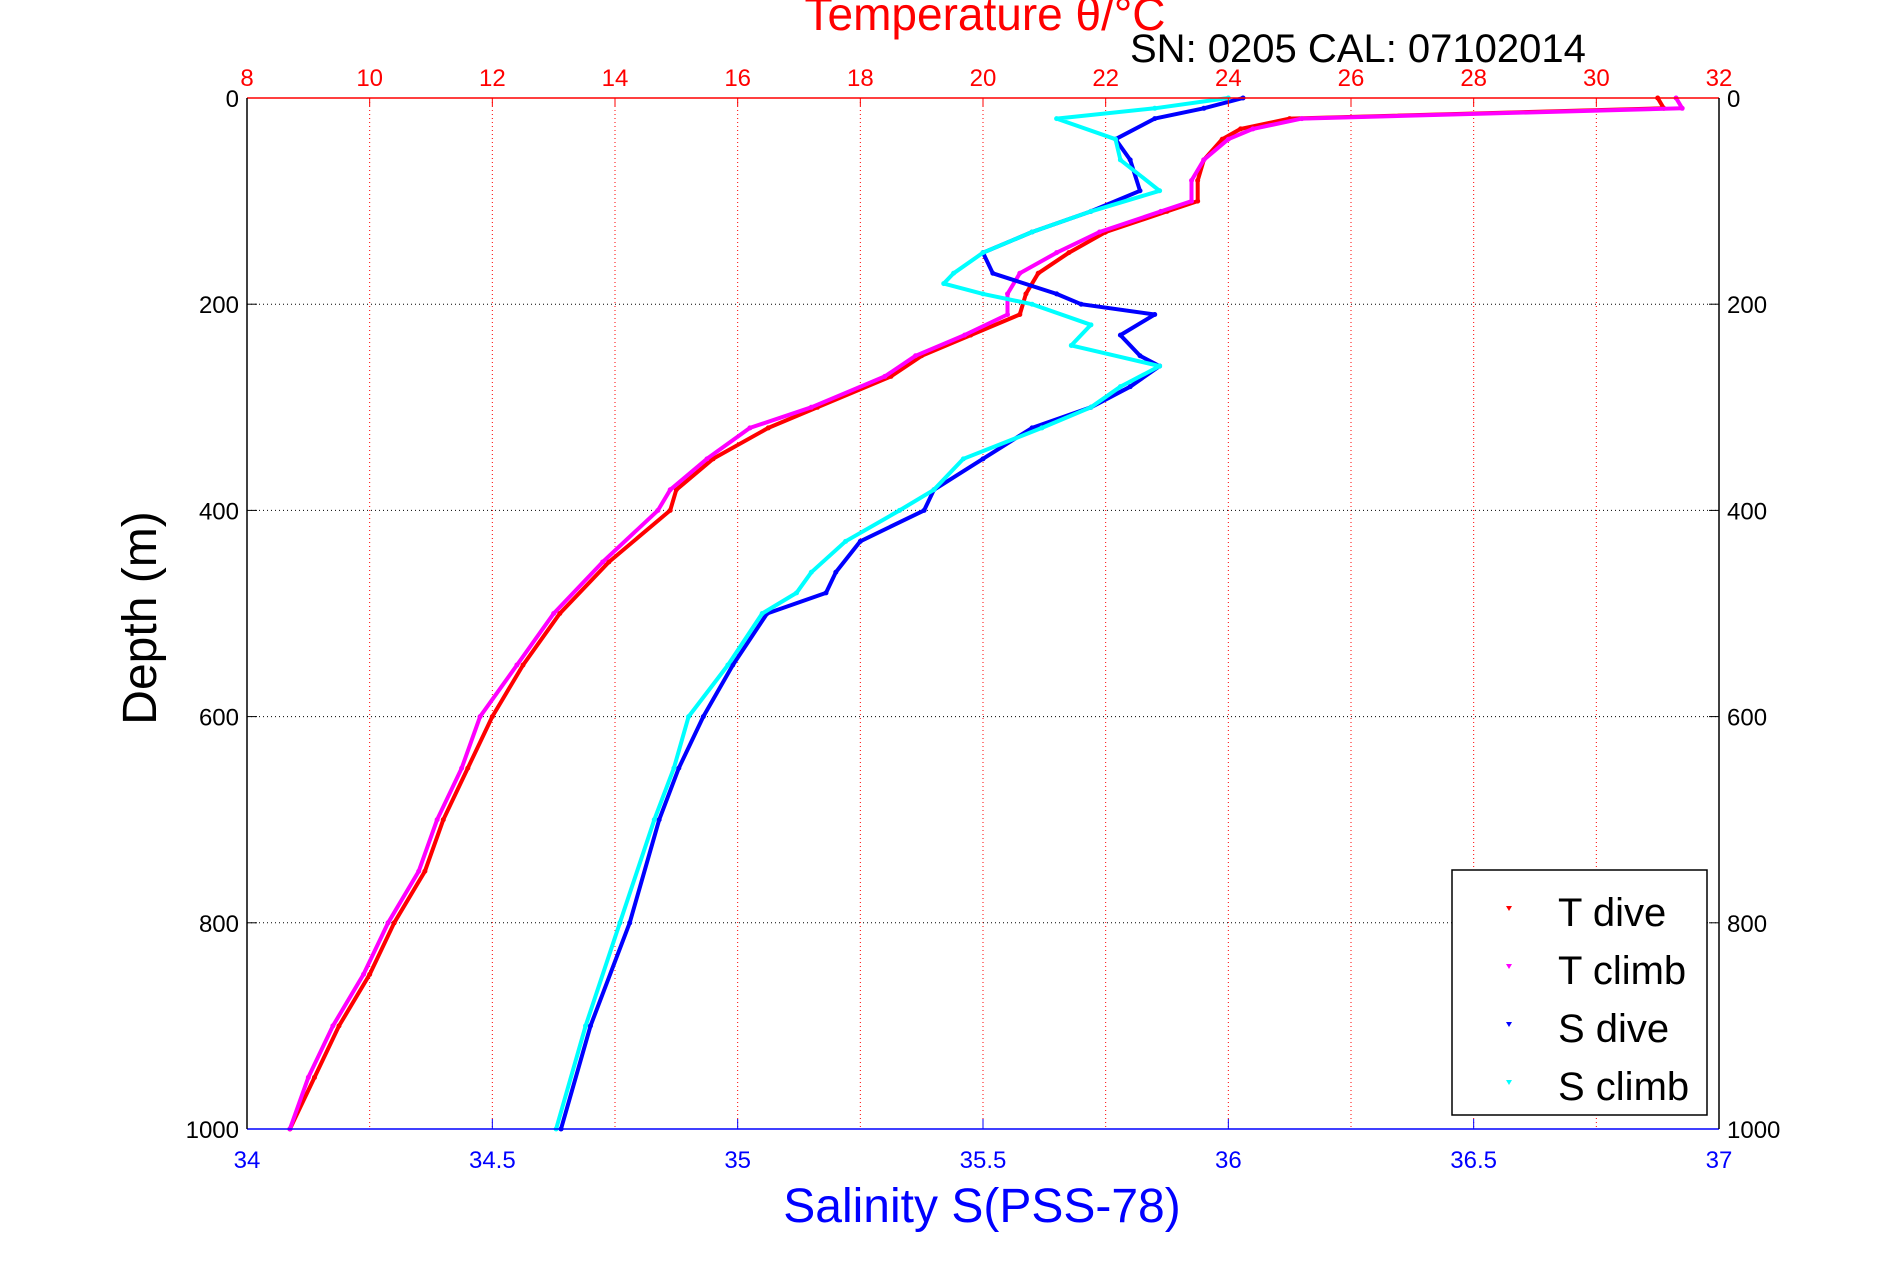 This screenshot has height=1262, width=1891. I want to click on x-bottom-tick-label: 36.5, so click(1473, 1160).